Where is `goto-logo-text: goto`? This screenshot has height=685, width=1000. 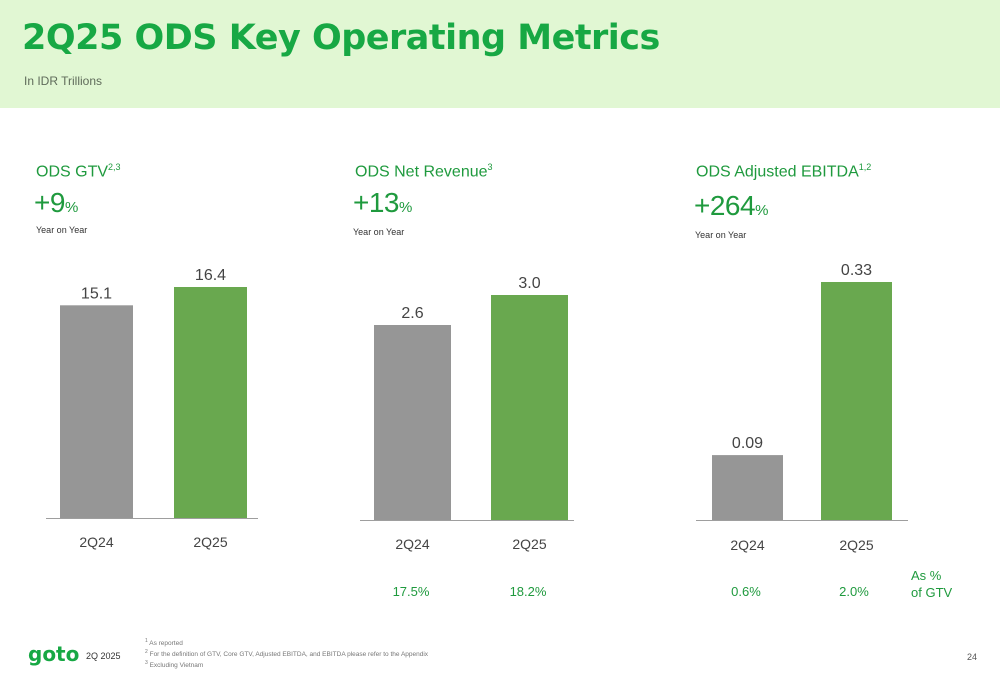 goto-logo-text: goto is located at coordinates (53, 655).